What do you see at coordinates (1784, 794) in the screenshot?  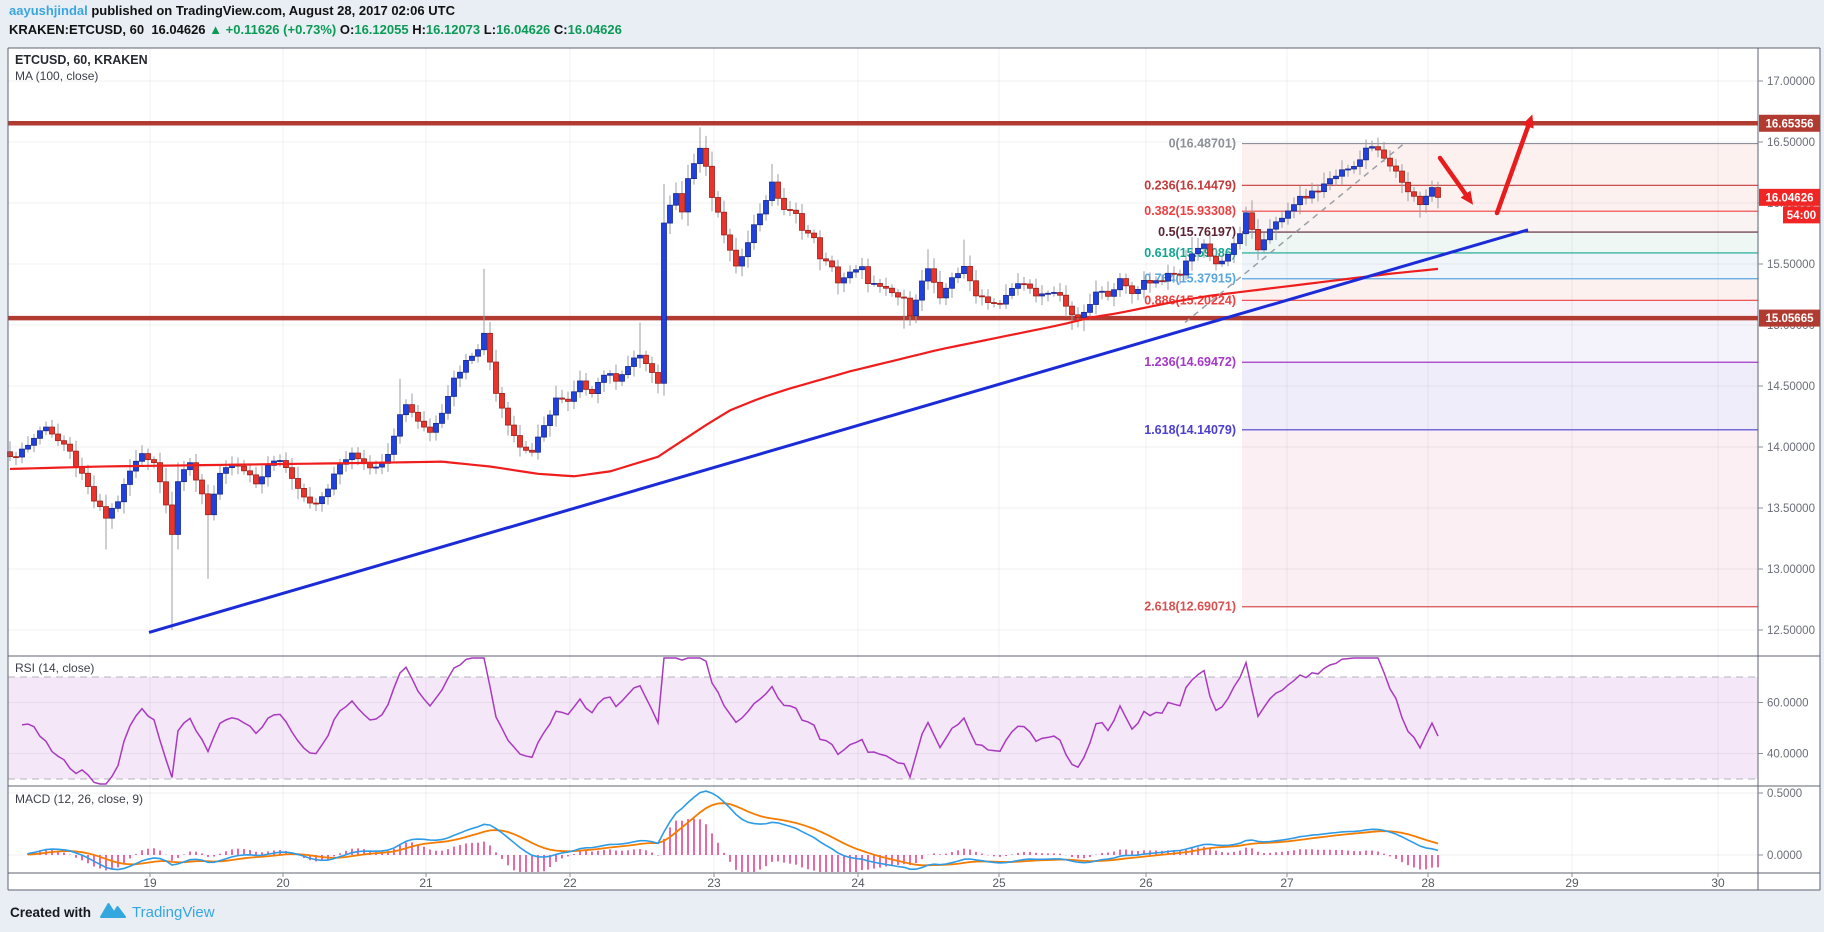 I see `price-axis-label: 0.5000` at bounding box center [1784, 794].